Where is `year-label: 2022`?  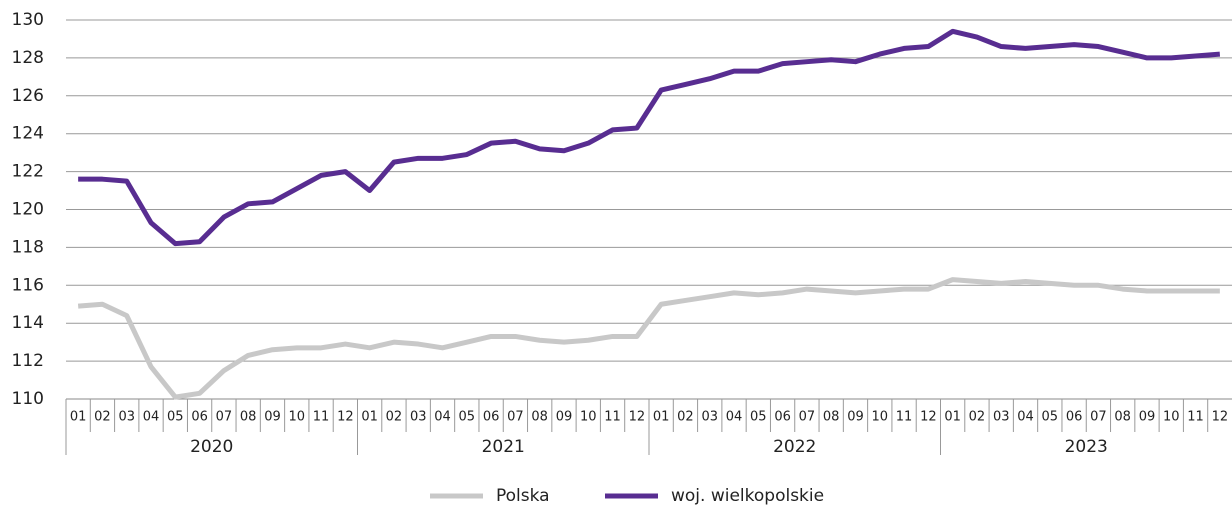
year-label: 2022 is located at coordinates (794, 447).